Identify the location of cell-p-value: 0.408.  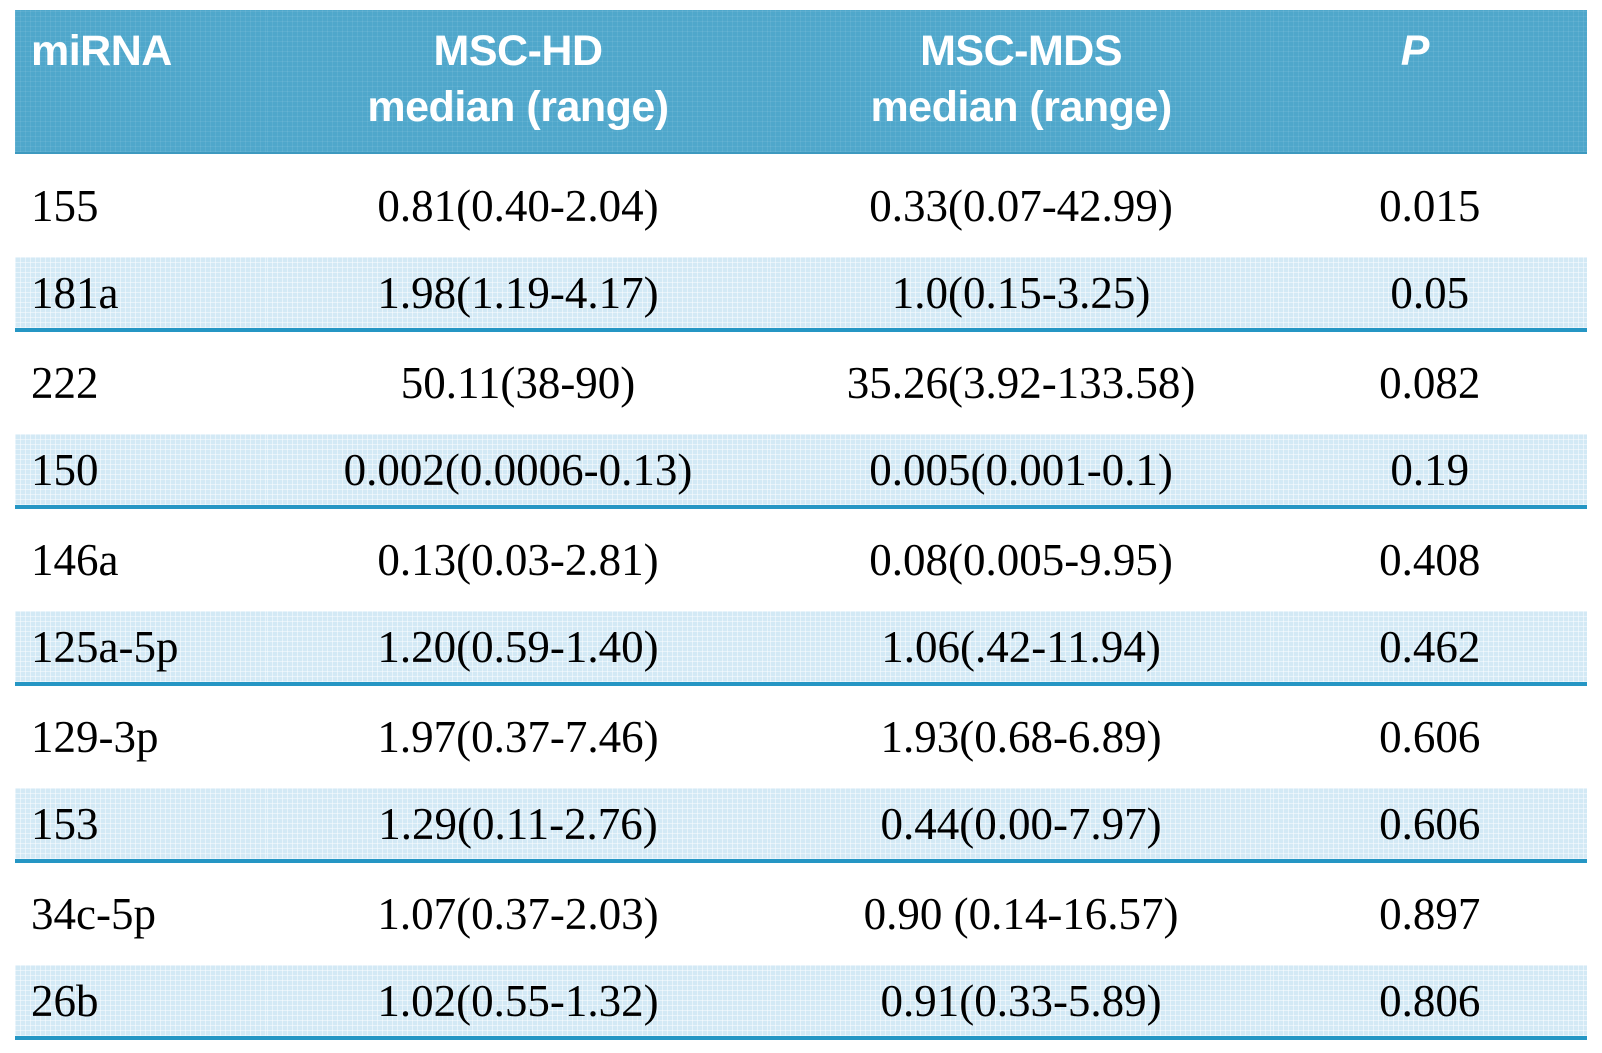
(1430, 560).